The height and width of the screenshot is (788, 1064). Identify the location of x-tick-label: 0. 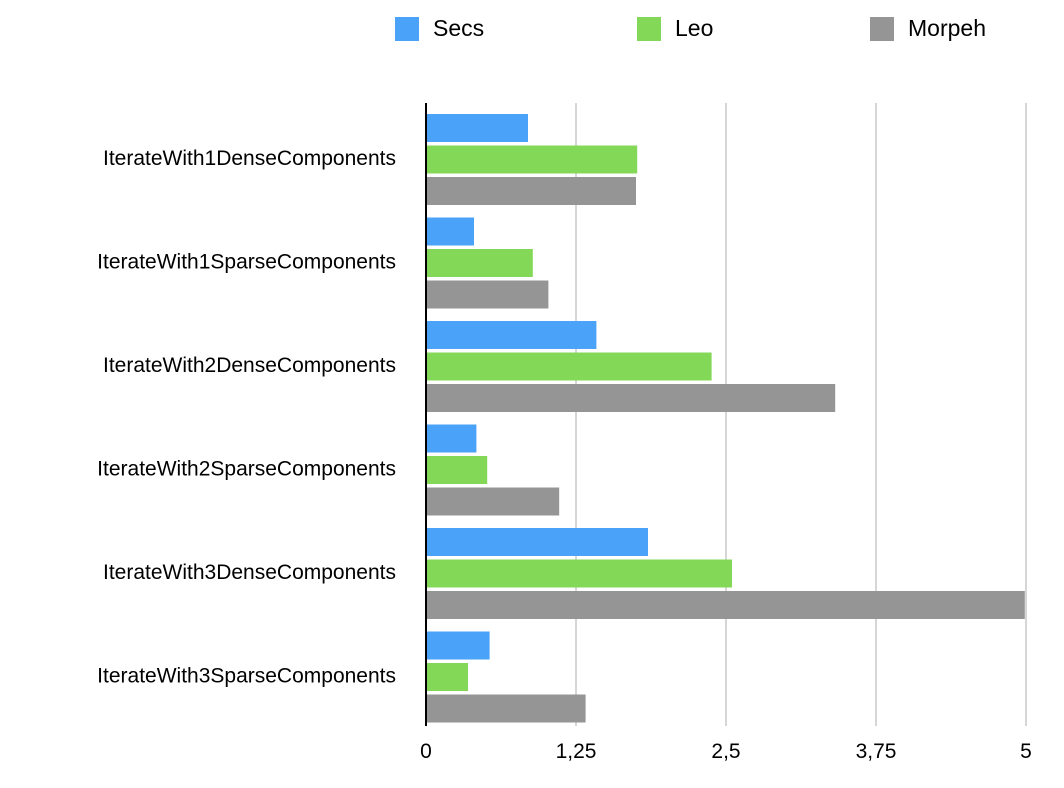
(426, 751).